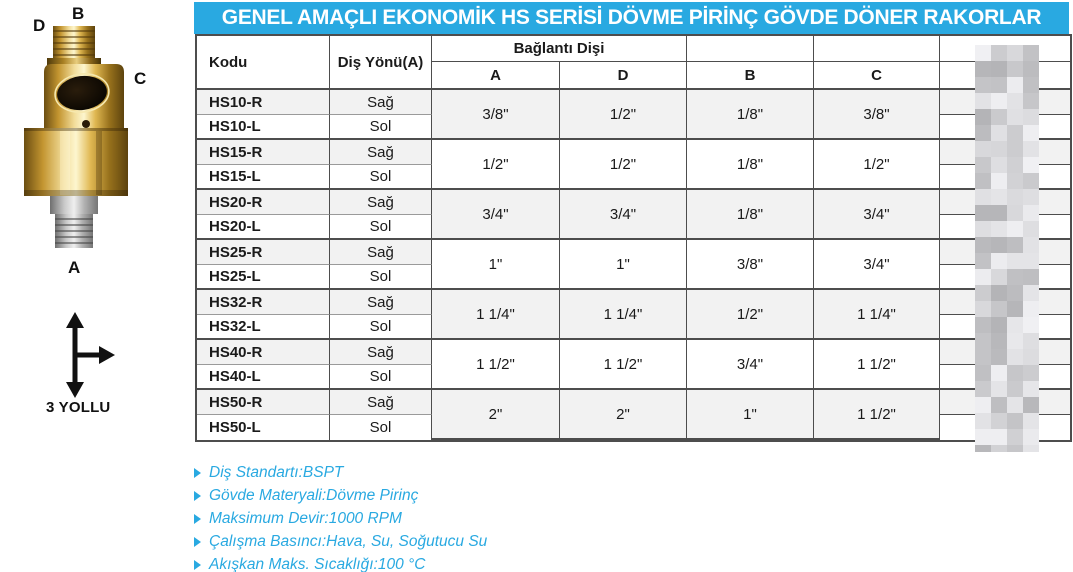 The height and width of the screenshot is (572, 1073). I want to click on table-row: HS25-R Sağ 1" 1" 3/8" 3/4", so click(634, 265).